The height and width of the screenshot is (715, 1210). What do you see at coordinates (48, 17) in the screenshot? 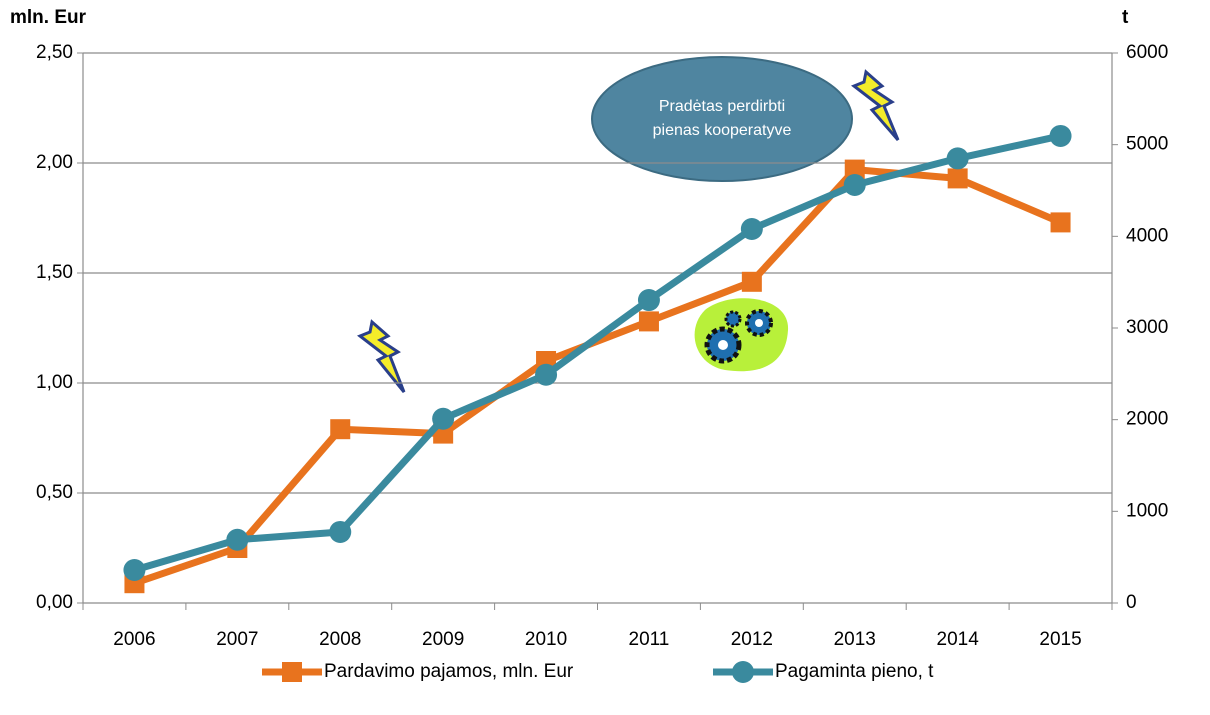
I see `y-axis-label: mln. Eur` at bounding box center [48, 17].